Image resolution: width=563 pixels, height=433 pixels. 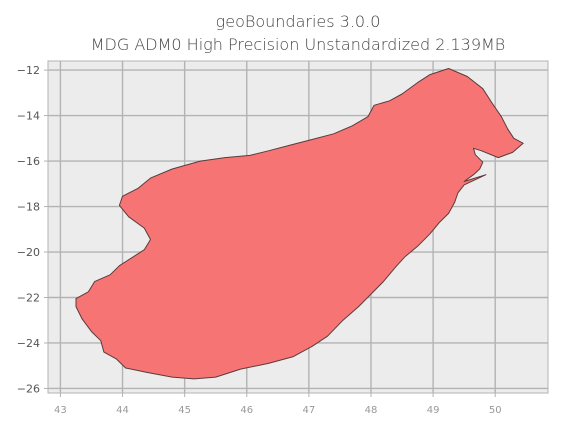 I want to click on x-tick-label: 49, so click(x=433, y=410).